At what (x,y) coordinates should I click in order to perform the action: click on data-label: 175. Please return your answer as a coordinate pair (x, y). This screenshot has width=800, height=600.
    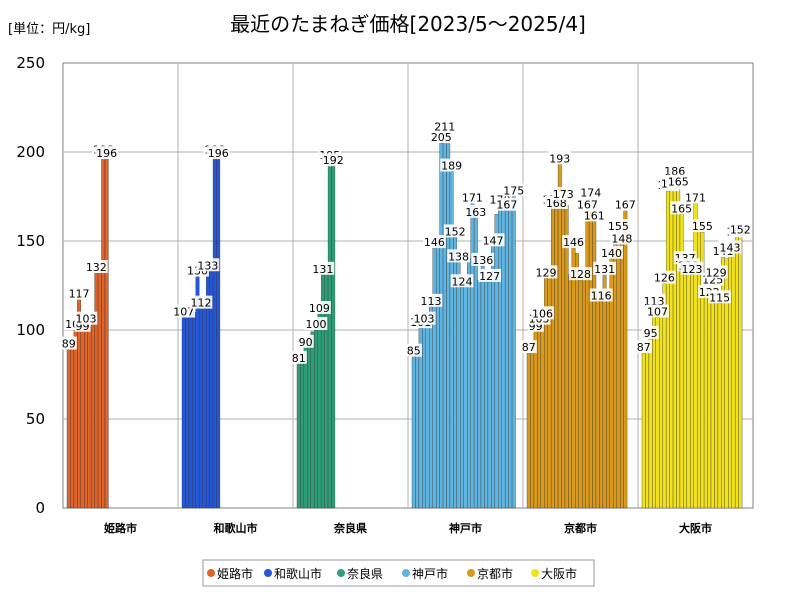
    Looking at the image, I should click on (514, 190).